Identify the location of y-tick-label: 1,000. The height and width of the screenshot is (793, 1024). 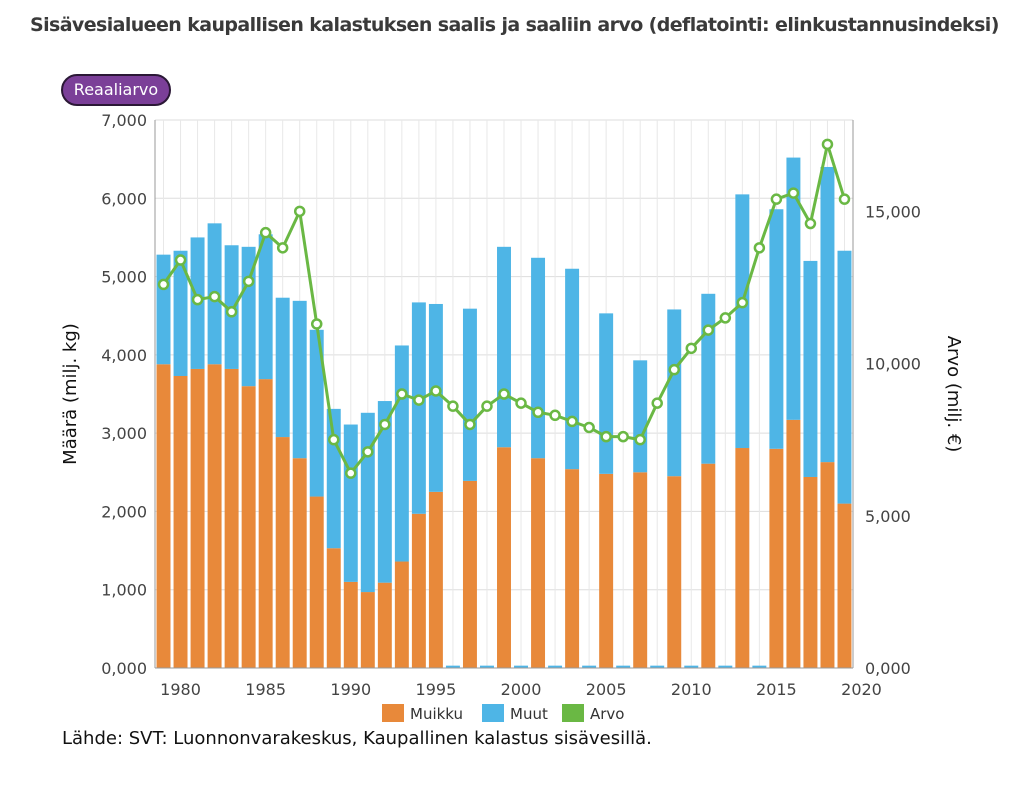
(124, 590).